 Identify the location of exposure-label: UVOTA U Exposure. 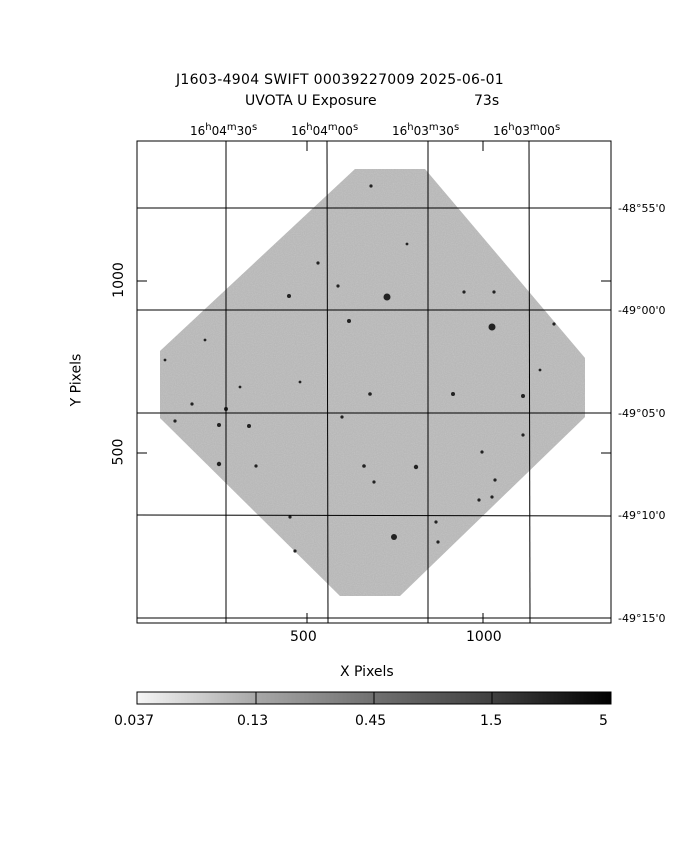
(311, 101).